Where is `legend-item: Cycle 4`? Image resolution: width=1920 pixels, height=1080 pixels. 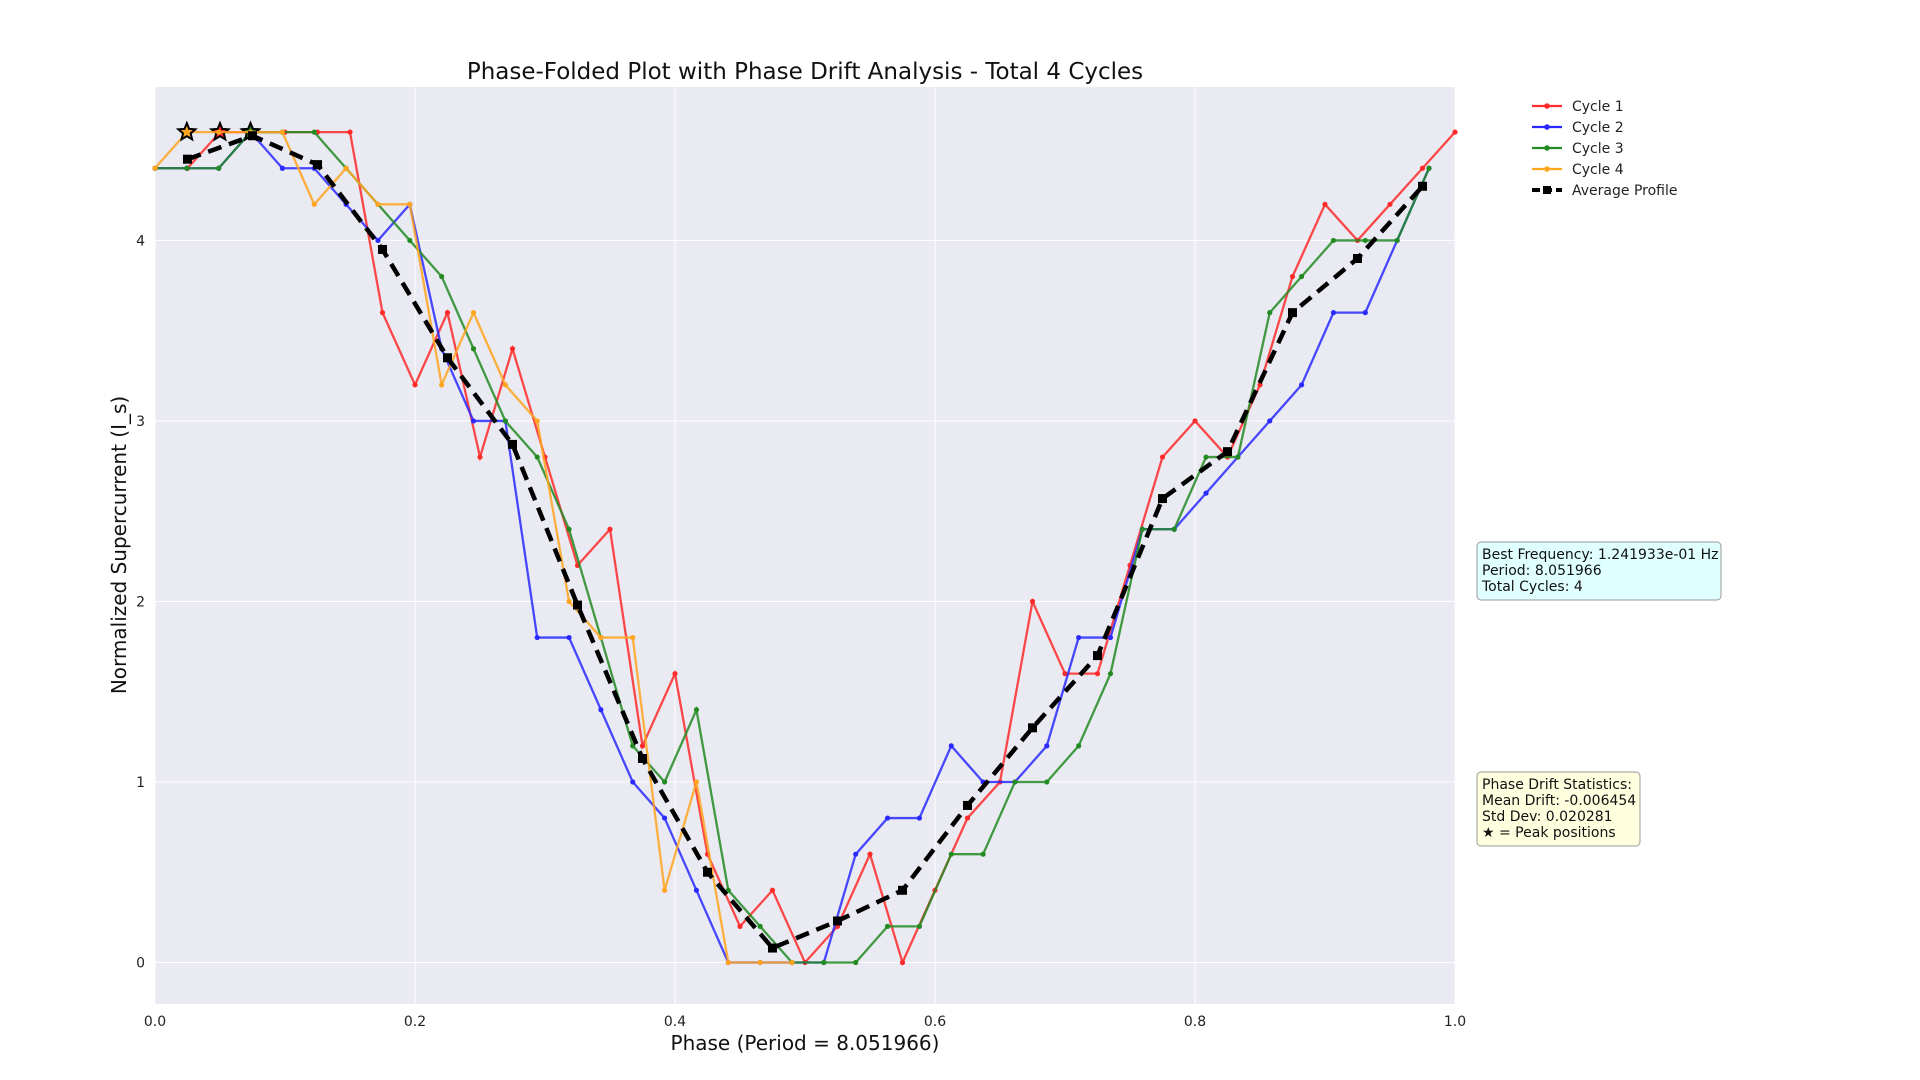
legend-item: Cycle 4 is located at coordinates (1578, 170).